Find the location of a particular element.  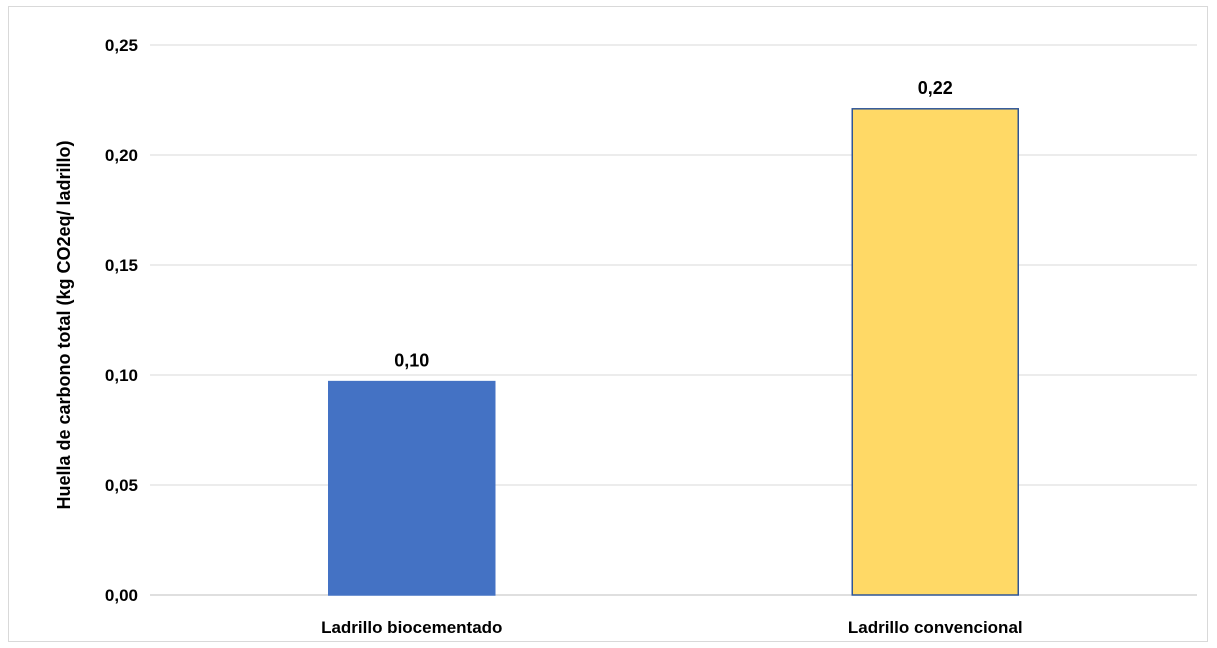

data-label-2: 0,22 is located at coordinates (935, 88).